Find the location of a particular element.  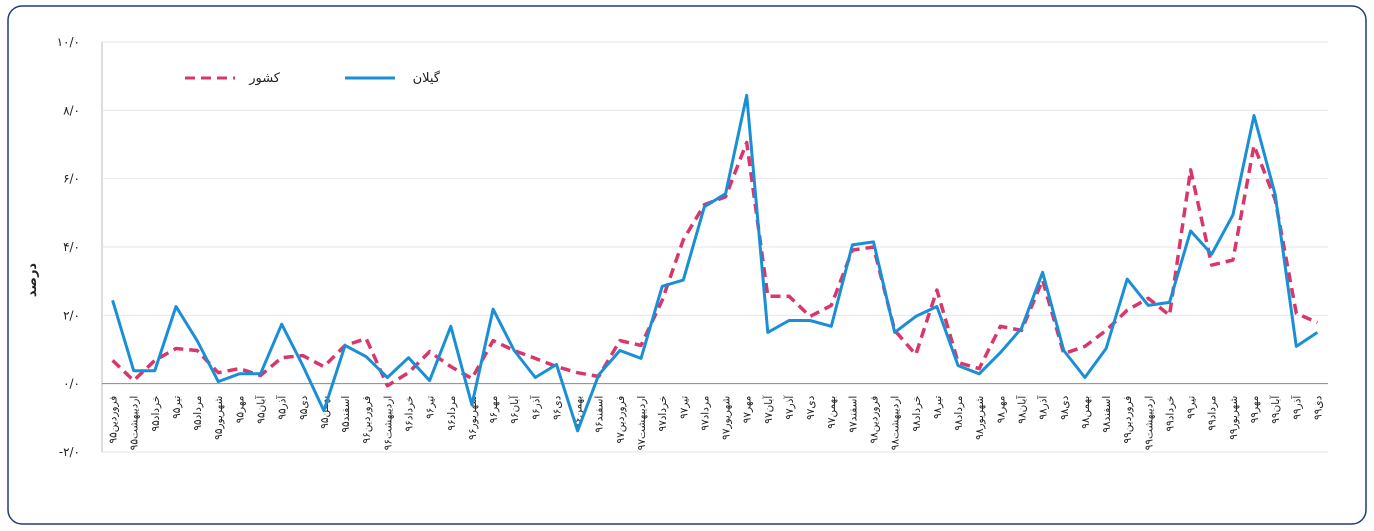

x-tick-label: مهر۹۶ is located at coordinates (494, 410).